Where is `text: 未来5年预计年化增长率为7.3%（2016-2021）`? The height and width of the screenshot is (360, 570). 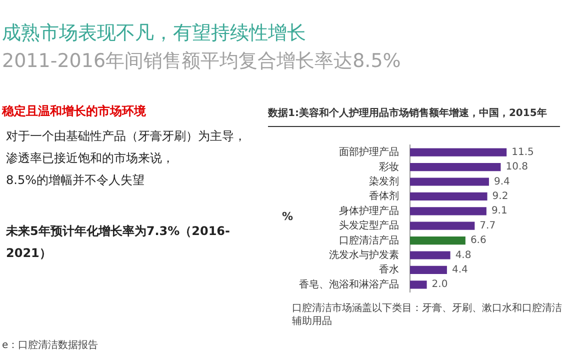
text: 未来5年预计年化增长率为7.3%（2016-2021） is located at coordinates (119, 242).